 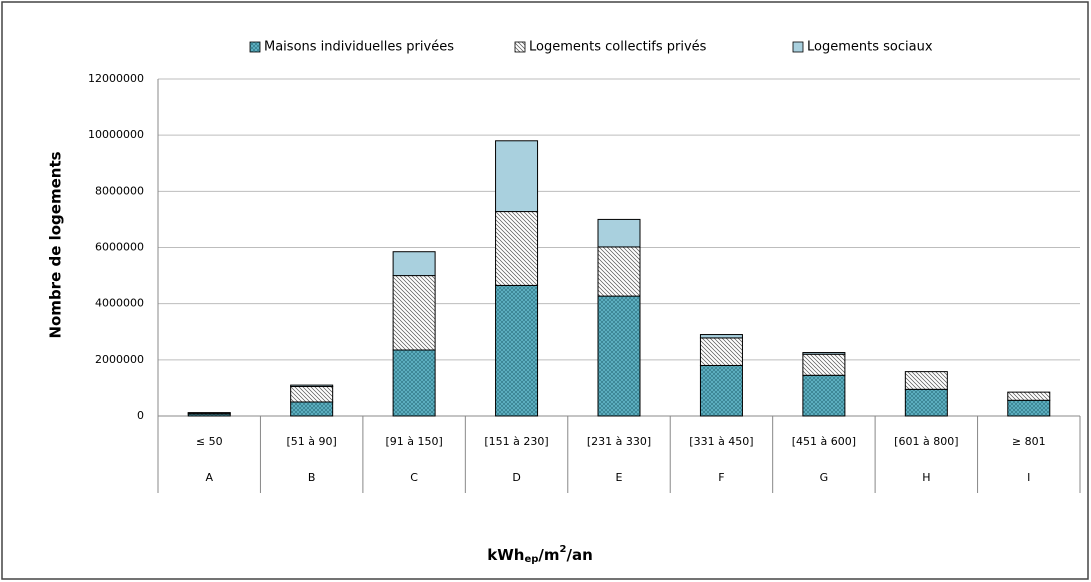 What do you see at coordinates (516, 441) in the screenshot?
I see `x-tick-label: [151 à 230]` at bounding box center [516, 441].